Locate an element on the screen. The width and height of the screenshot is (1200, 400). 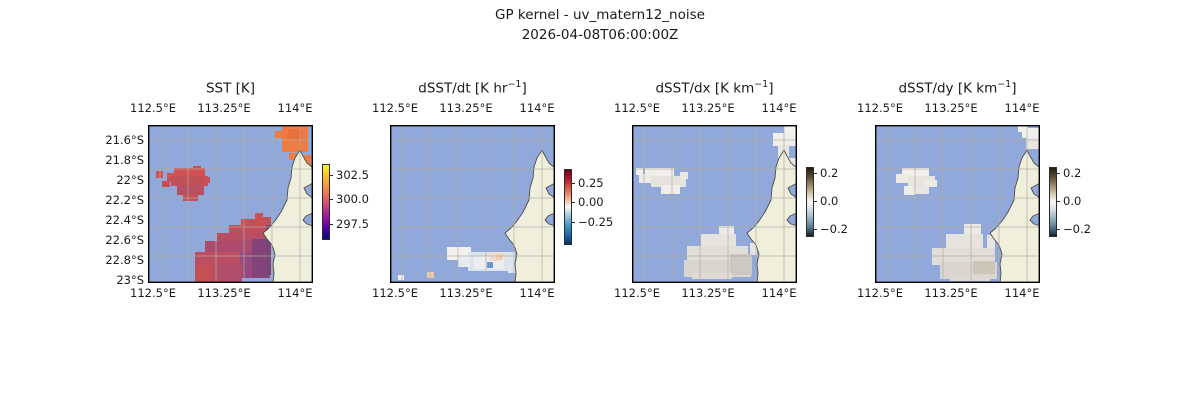
y-tick-label: 22°S is located at coordinates (130, 180).